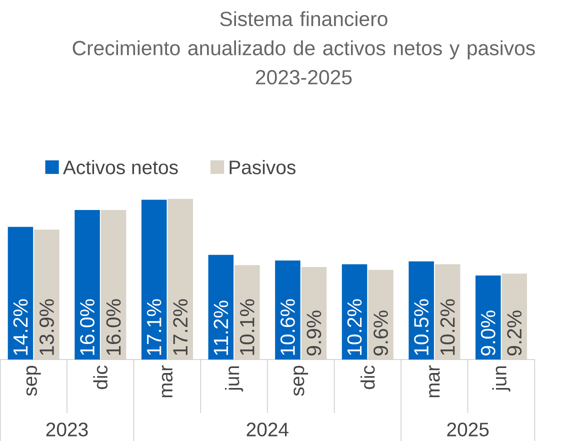 The image size is (570, 441). Describe the element at coordinates (488, 333) in the screenshot. I see `data-label: 9.0%` at that location.